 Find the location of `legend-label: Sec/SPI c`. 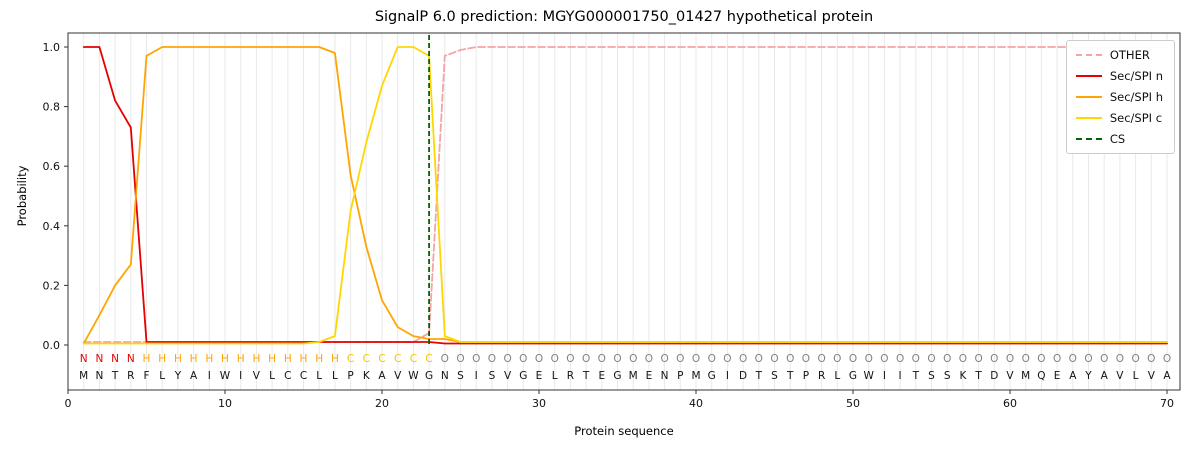

legend-label: Sec/SPI c is located at coordinates (1136, 118).